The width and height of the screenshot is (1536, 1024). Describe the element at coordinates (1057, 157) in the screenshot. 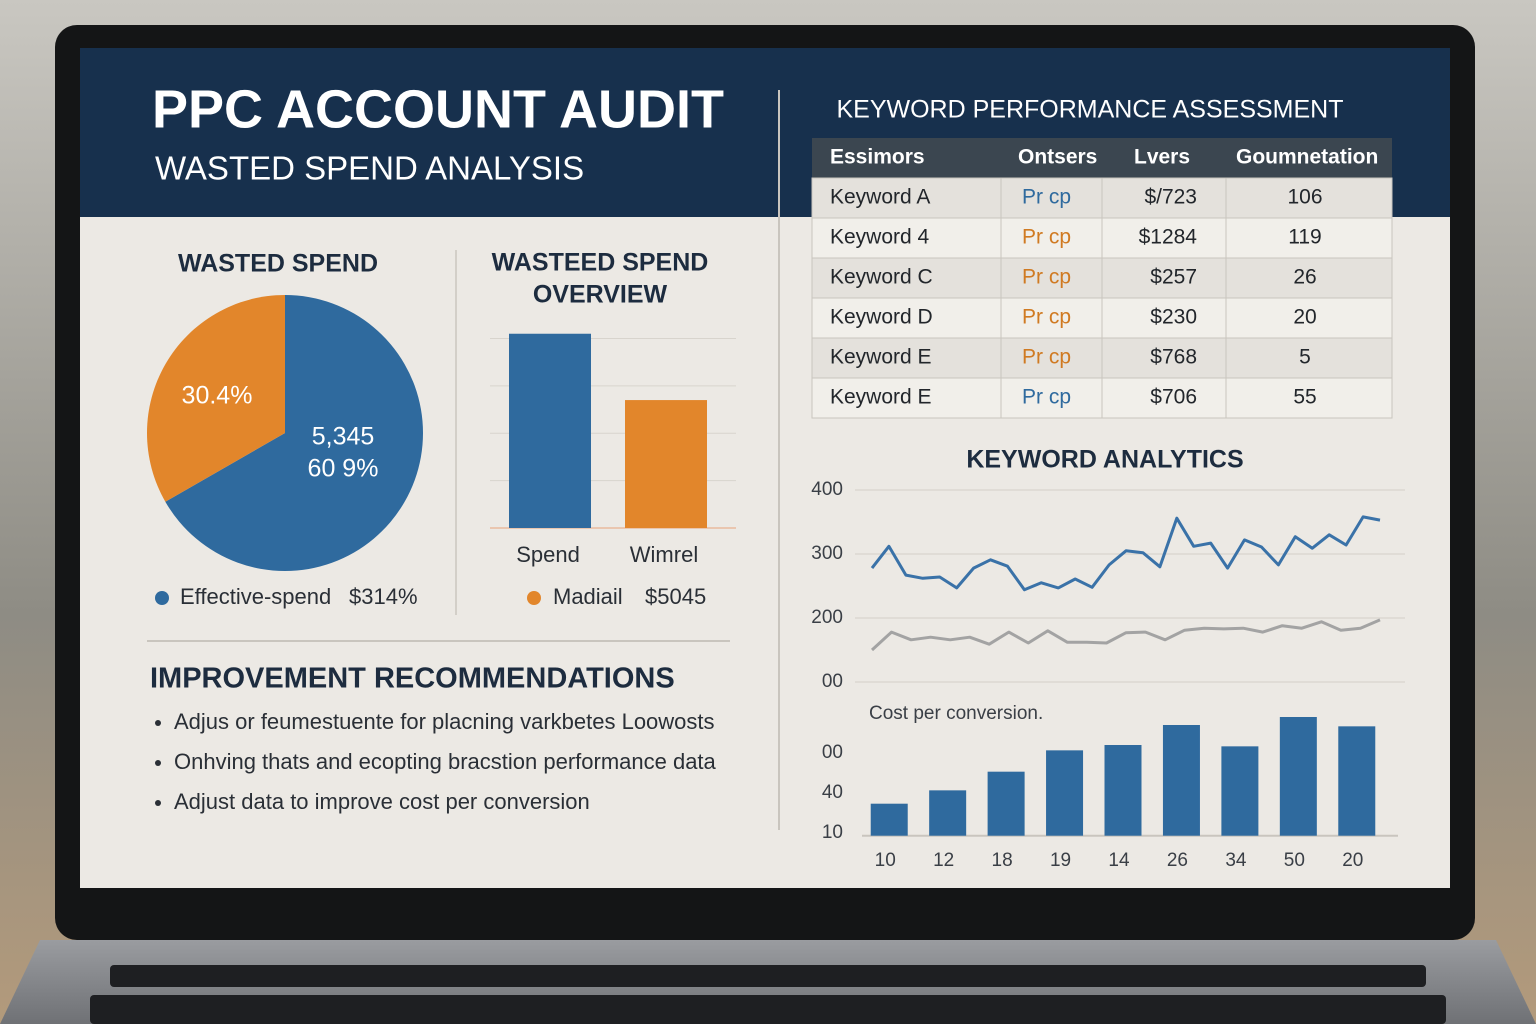

I see `column-header: Ontsers` at that location.